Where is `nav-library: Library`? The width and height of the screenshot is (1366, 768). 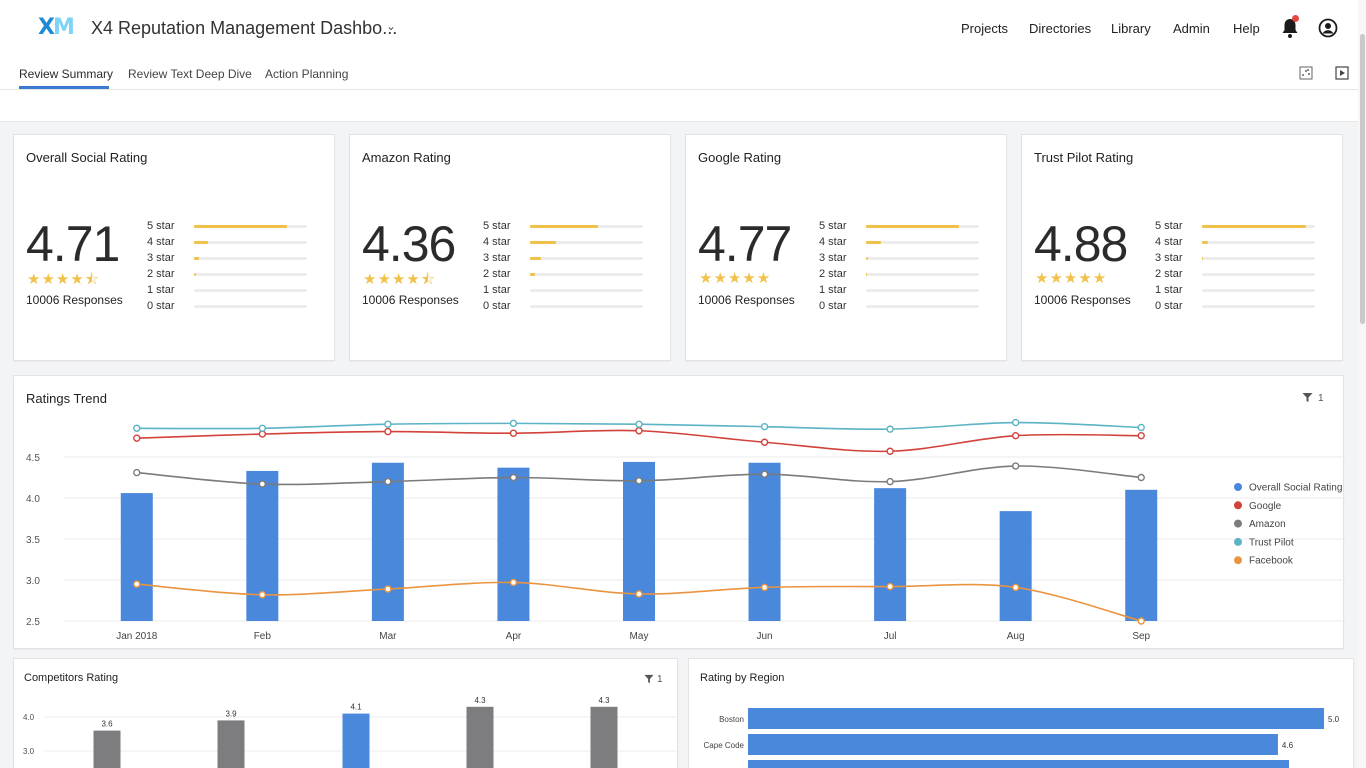
nav-library: Library is located at coordinates (1131, 28).